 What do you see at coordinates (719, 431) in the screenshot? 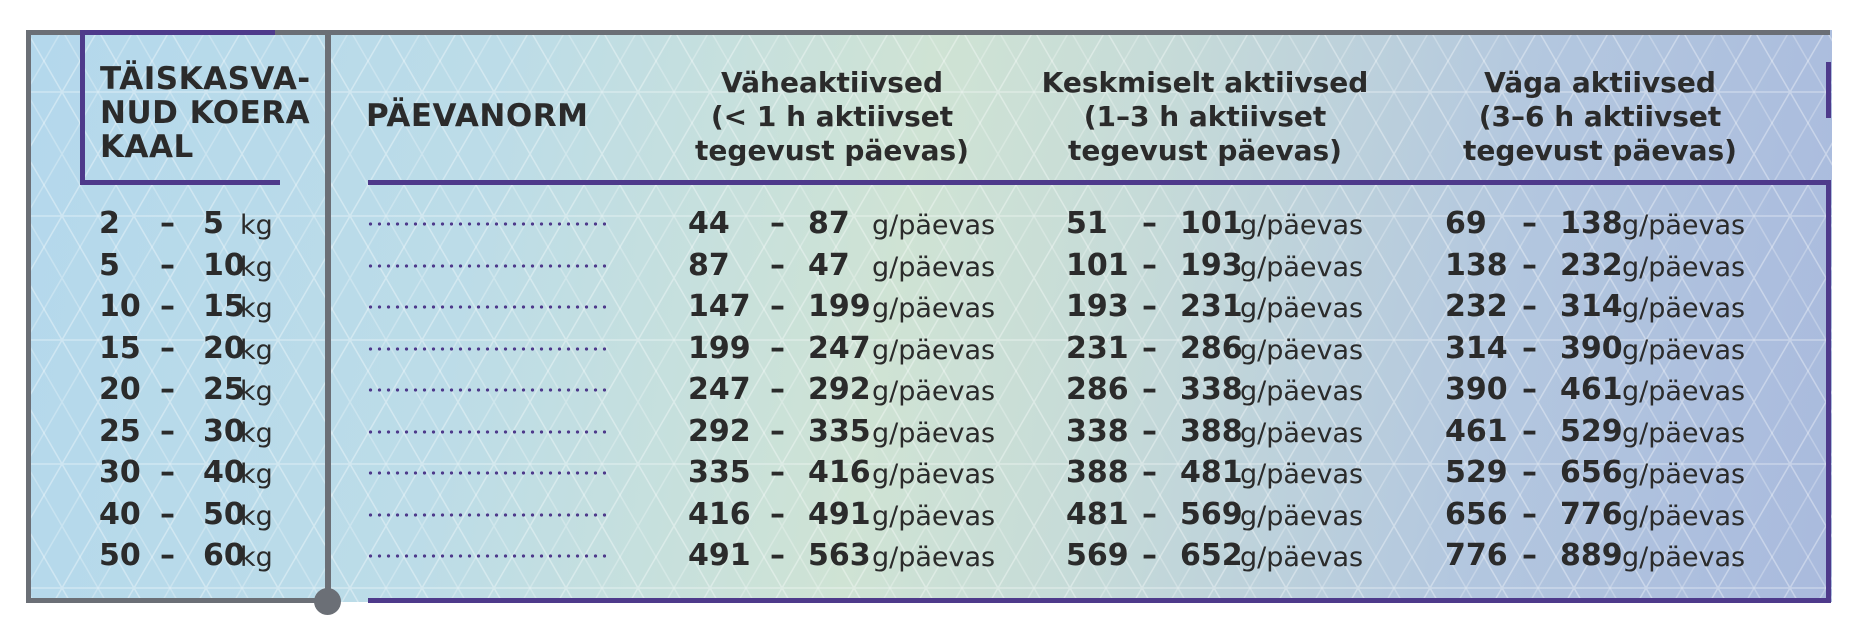
I see `portion-from: 292` at bounding box center [719, 431].